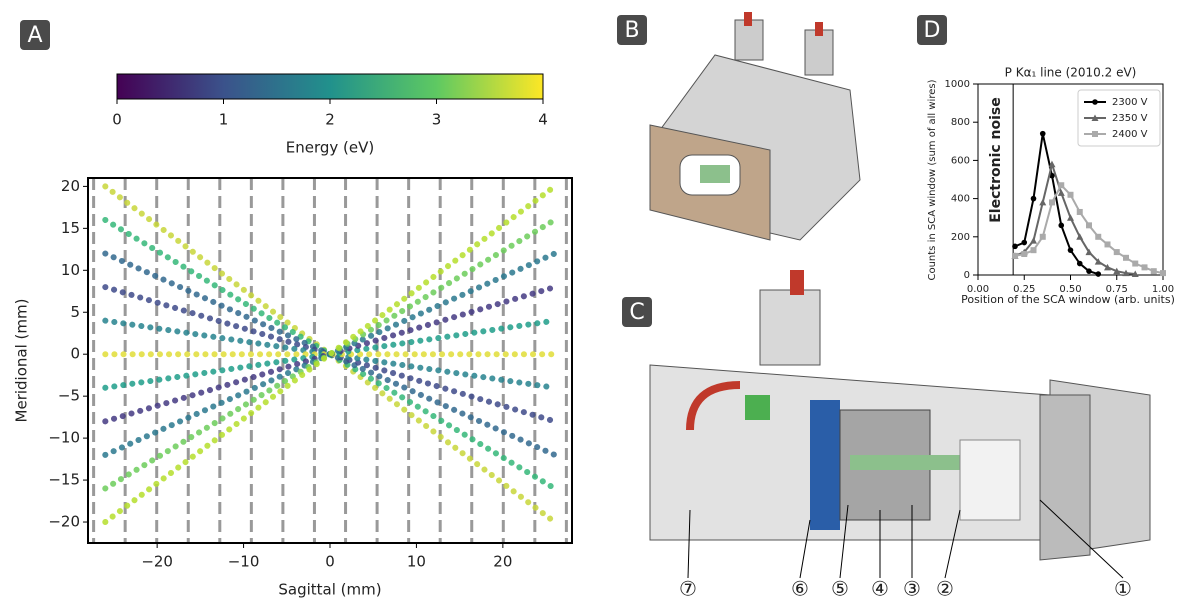  What do you see at coordinates (1070, 289) in the screenshot?
I see `x-tick-label: 0.50` at bounding box center [1070, 289].